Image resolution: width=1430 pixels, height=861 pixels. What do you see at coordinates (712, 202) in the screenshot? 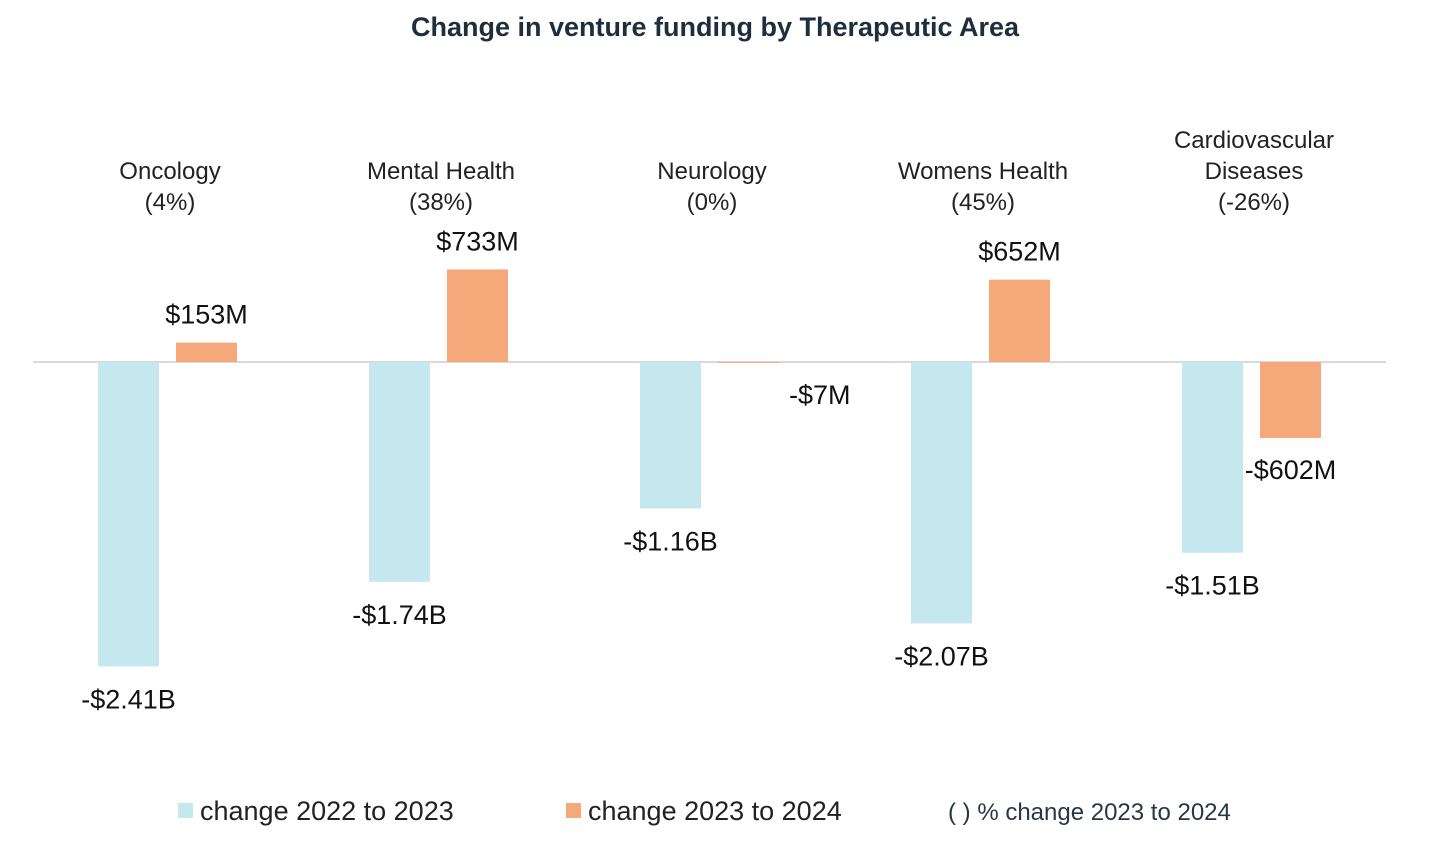
I see `category-pct-label: (0%)` at bounding box center [712, 202].